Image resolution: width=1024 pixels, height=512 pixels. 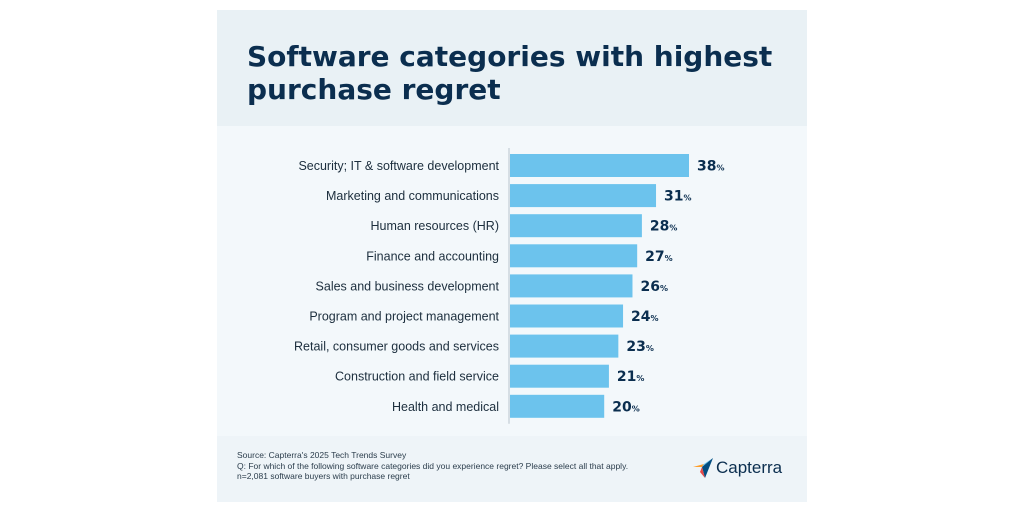 I want to click on category-label: Human resources (HR), so click(x=434, y=226).